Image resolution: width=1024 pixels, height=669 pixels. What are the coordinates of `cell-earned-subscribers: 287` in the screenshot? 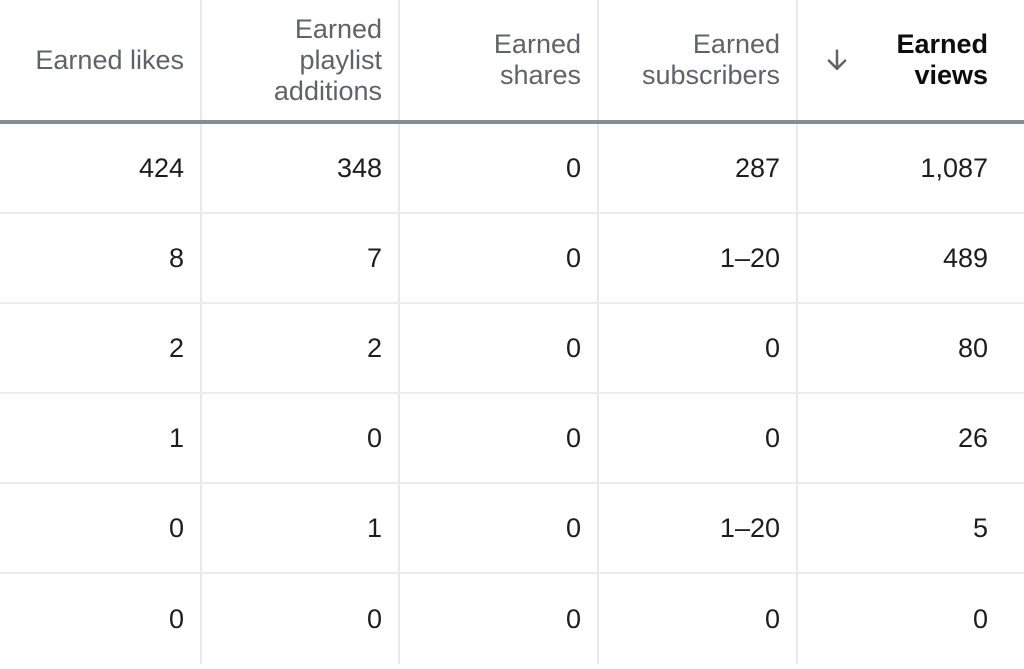 It's located at (696, 168).